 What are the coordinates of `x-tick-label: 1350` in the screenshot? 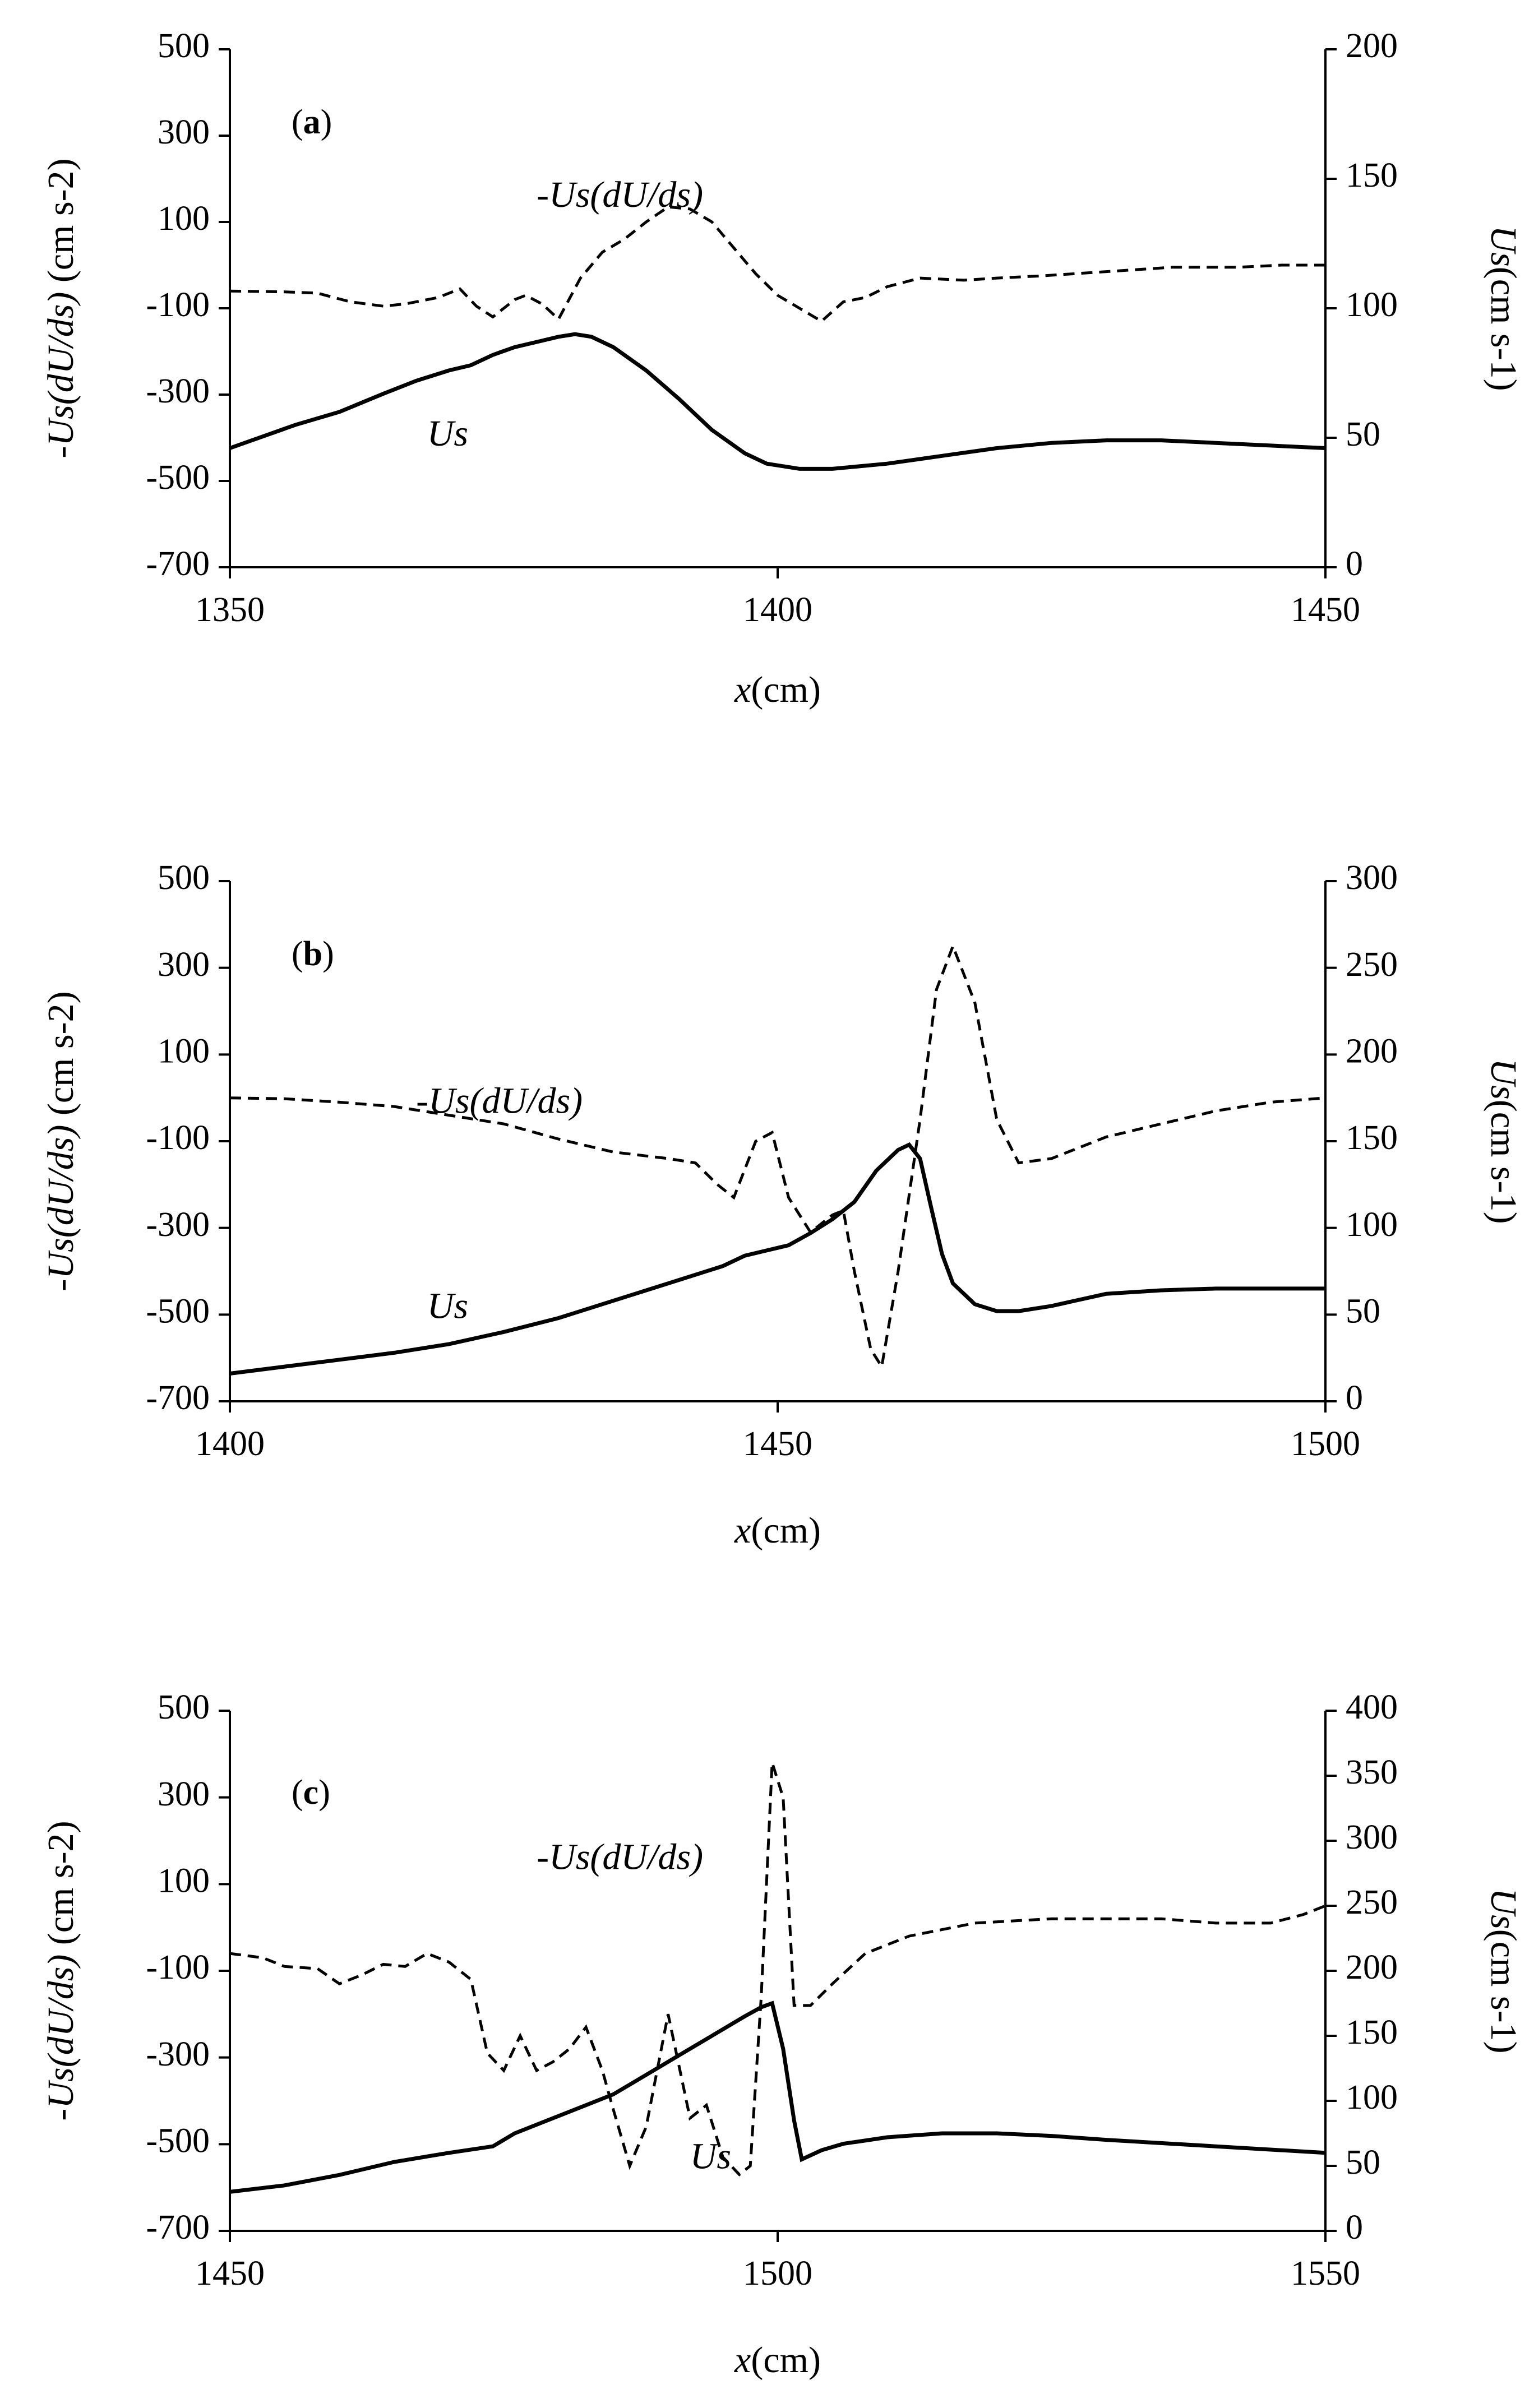 It's located at (230, 610).